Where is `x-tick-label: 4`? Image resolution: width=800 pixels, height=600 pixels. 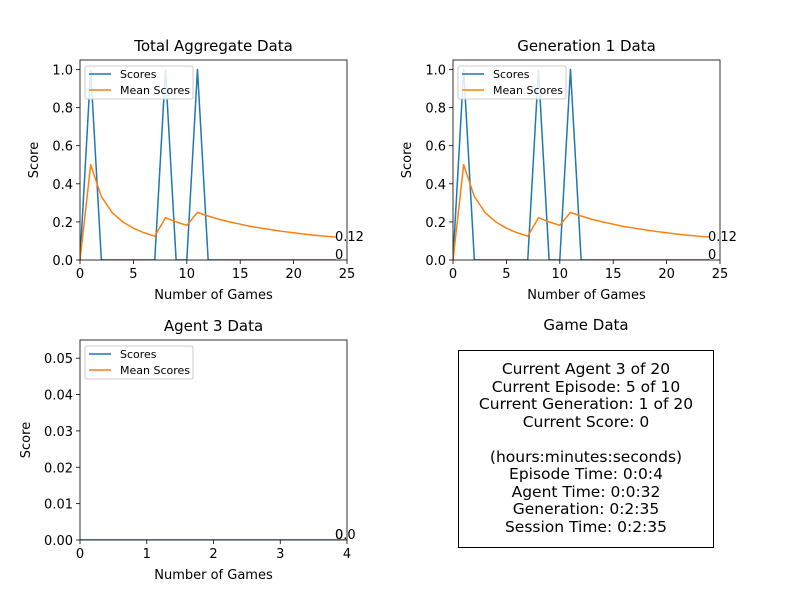 x-tick-label: 4 is located at coordinates (347, 554).